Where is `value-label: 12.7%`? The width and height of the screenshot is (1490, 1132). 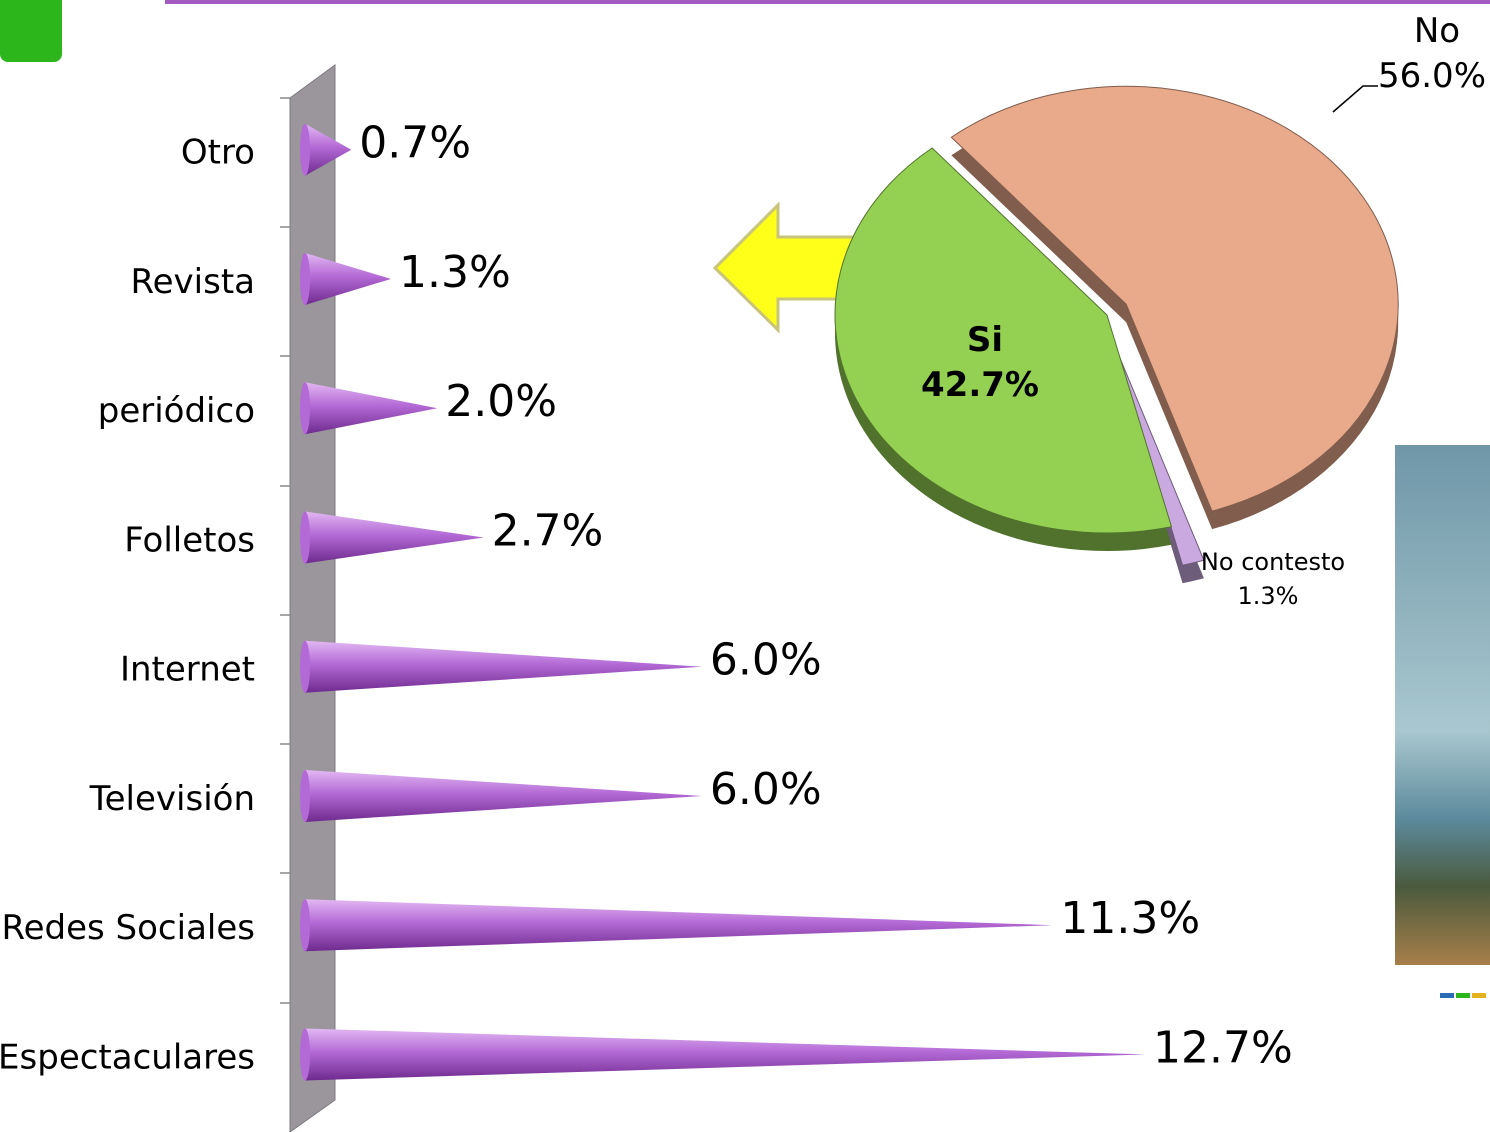
value-label: 12.7% is located at coordinates (1223, 1047).